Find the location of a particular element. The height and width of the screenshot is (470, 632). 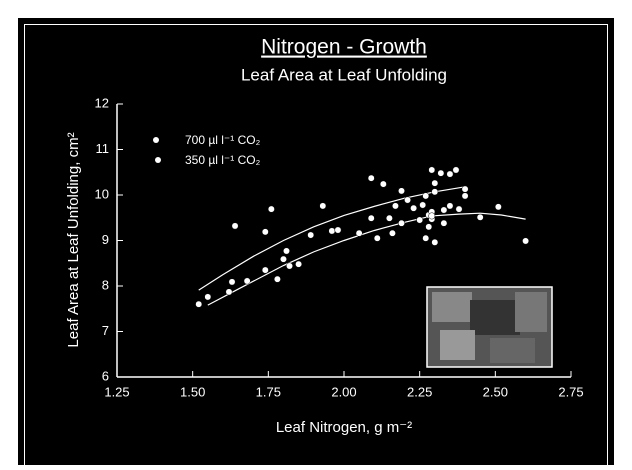

y-tick-label: 9 is located at coordinates (105, 239).